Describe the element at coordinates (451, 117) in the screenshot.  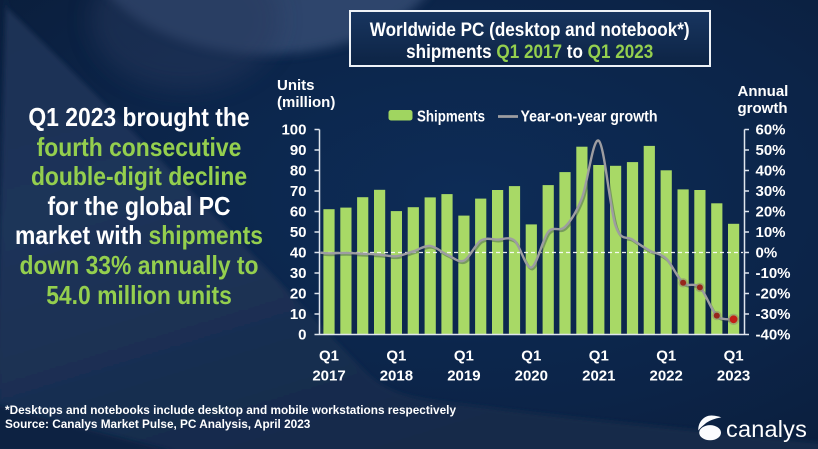
I see `svg-text: Shipments` at that location.